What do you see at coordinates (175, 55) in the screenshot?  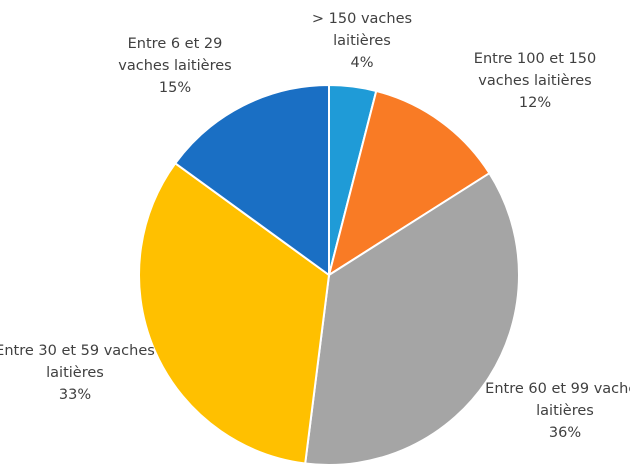 I see `category-label: Entre 6 et 29 vaches laitières` at bounding box center [175, 55].